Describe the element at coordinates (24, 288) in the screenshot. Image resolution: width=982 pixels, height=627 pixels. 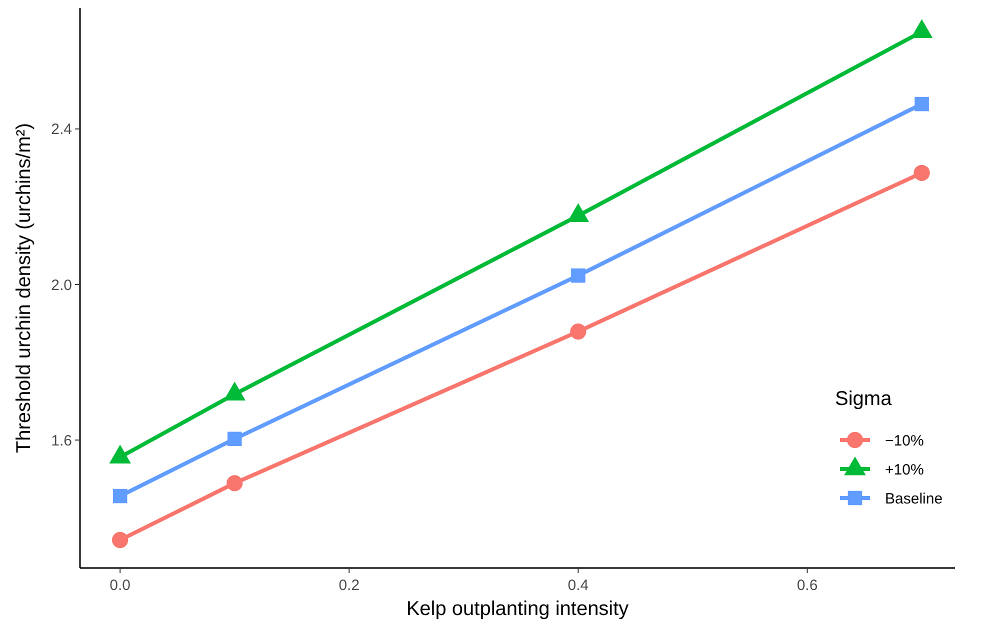
I see `y-axis-title: Threshold urchin density (urchins/m²)` at that location.